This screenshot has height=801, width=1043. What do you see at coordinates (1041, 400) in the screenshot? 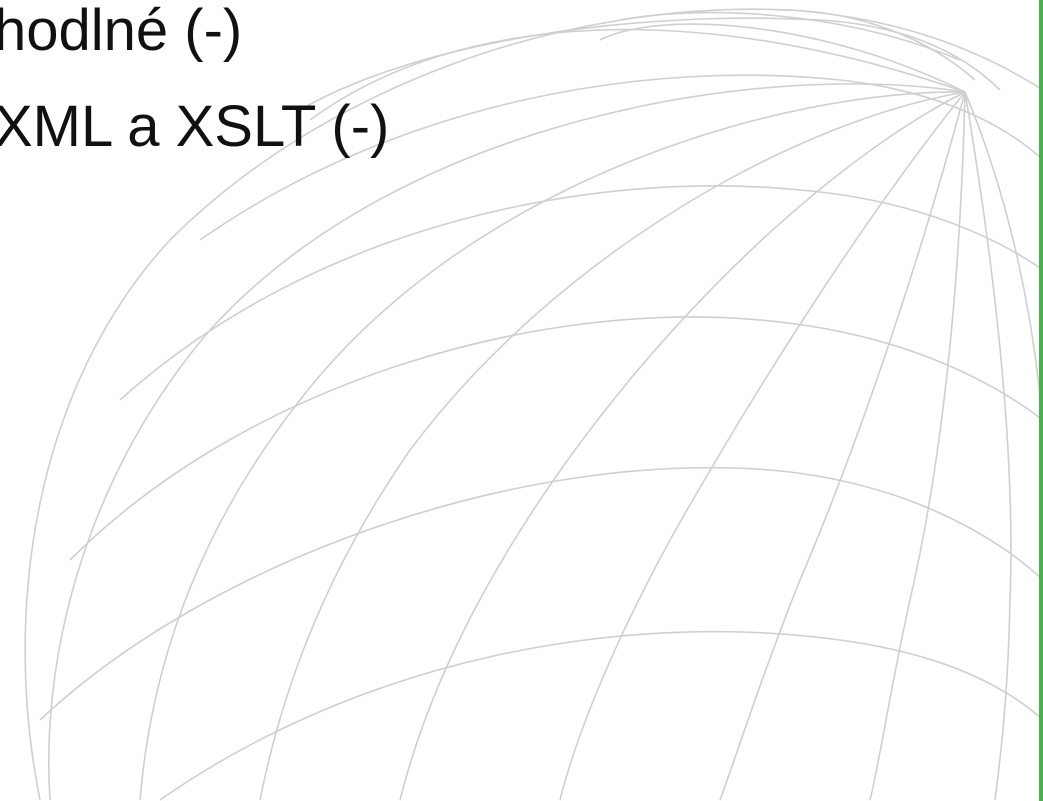
I see `side-accent-bar` at bounding box center [1041, 400].